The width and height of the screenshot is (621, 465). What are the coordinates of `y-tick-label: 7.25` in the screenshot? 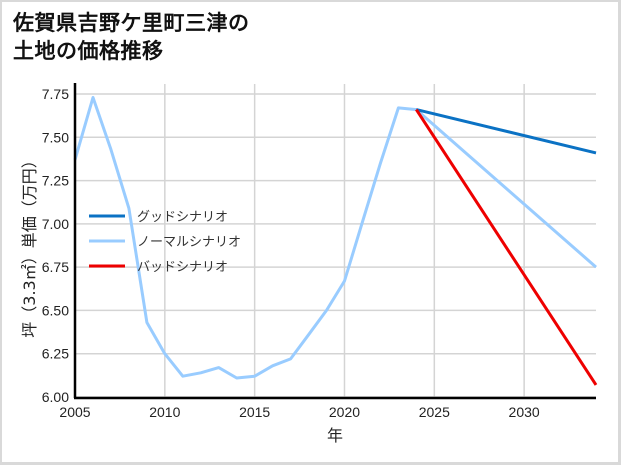 It's located at (55, 181).